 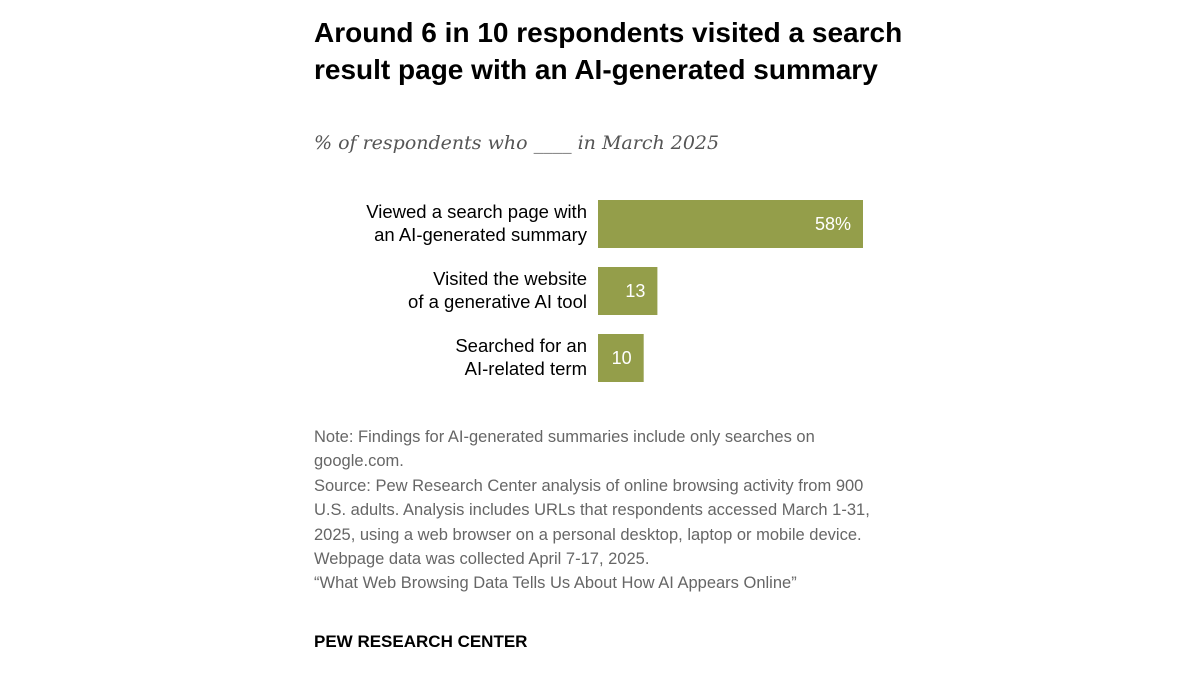 I want to click on category-label: Visited the website, so click(x=510, y=278).